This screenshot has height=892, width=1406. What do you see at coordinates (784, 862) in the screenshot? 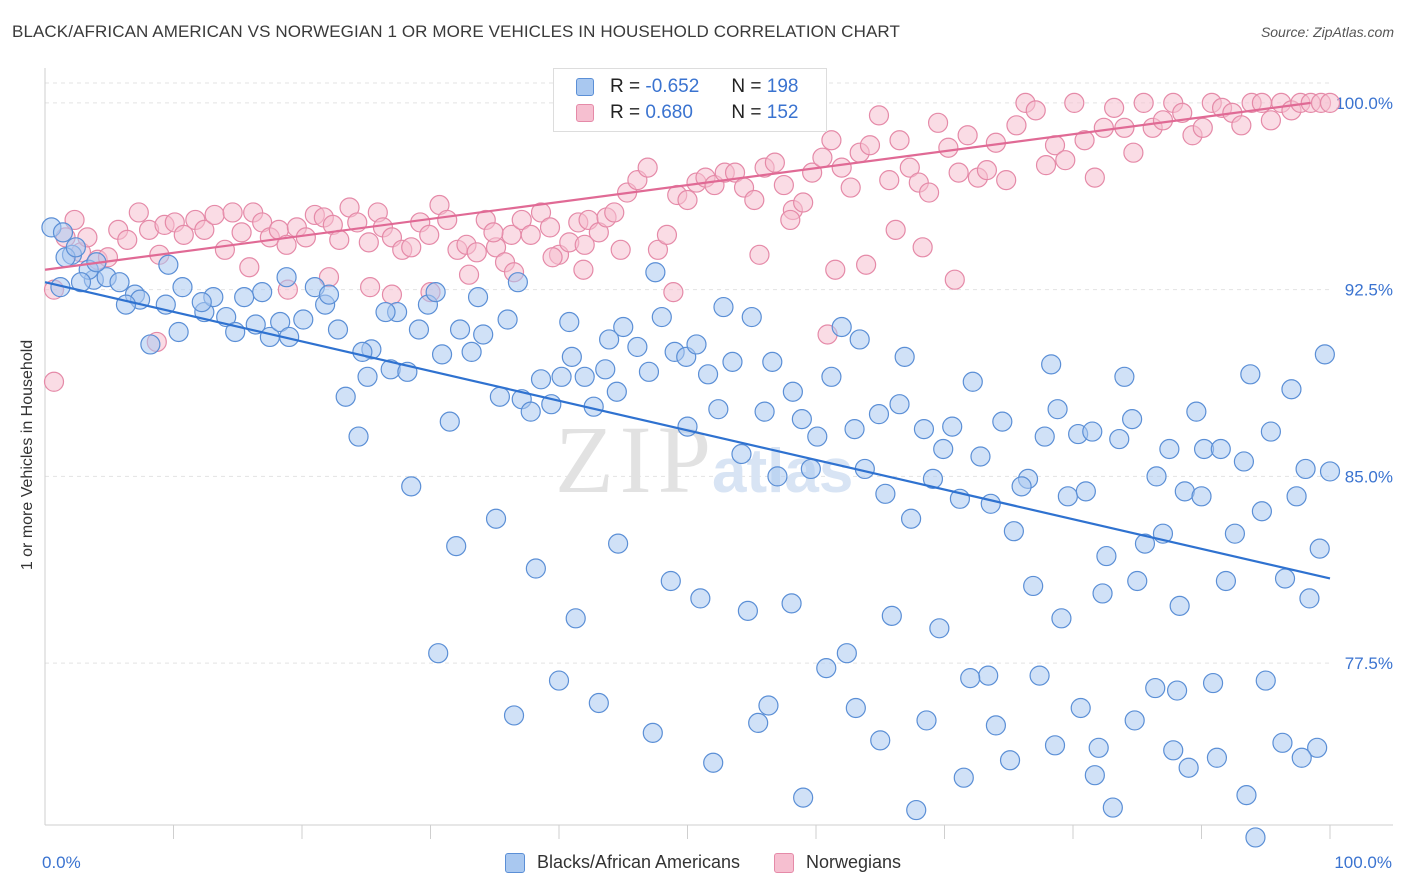
I see `legend-swatch-pink` at bounding box center [784, 862].